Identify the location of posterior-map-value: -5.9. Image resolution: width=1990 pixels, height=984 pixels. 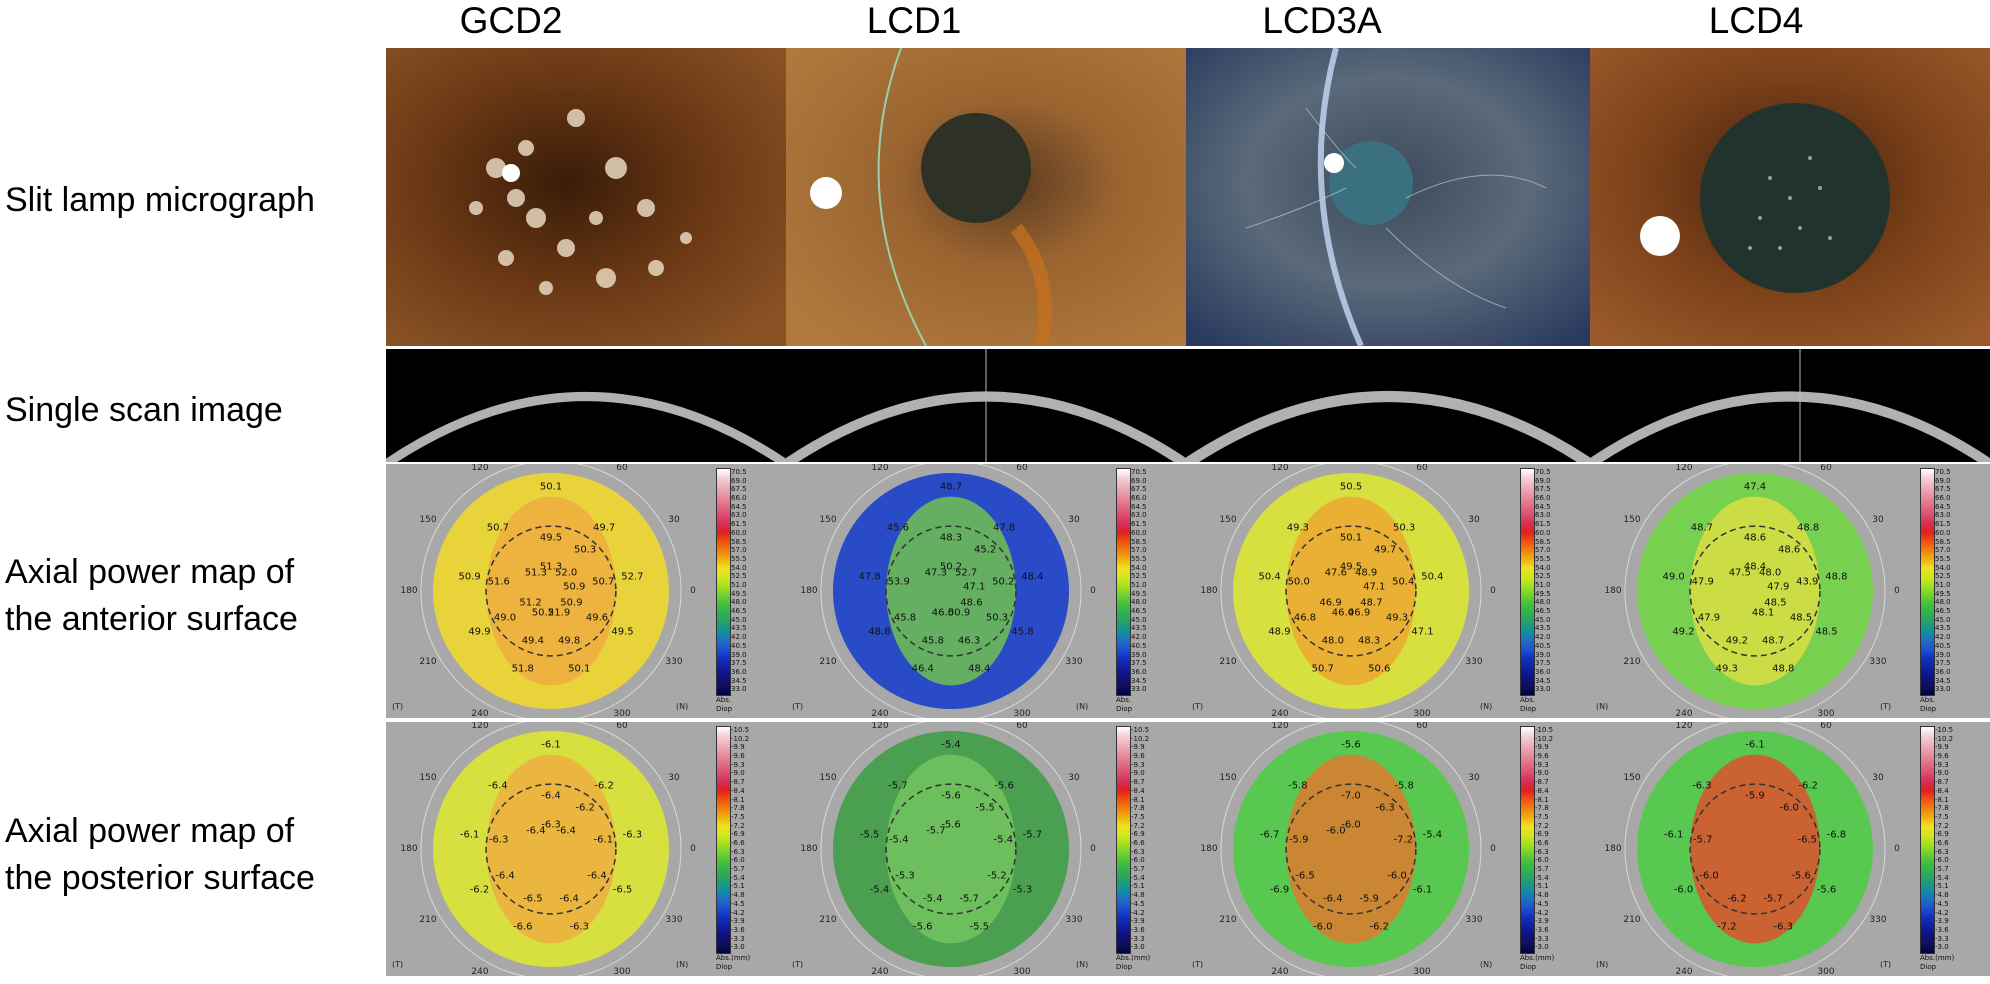
(1369, 899).